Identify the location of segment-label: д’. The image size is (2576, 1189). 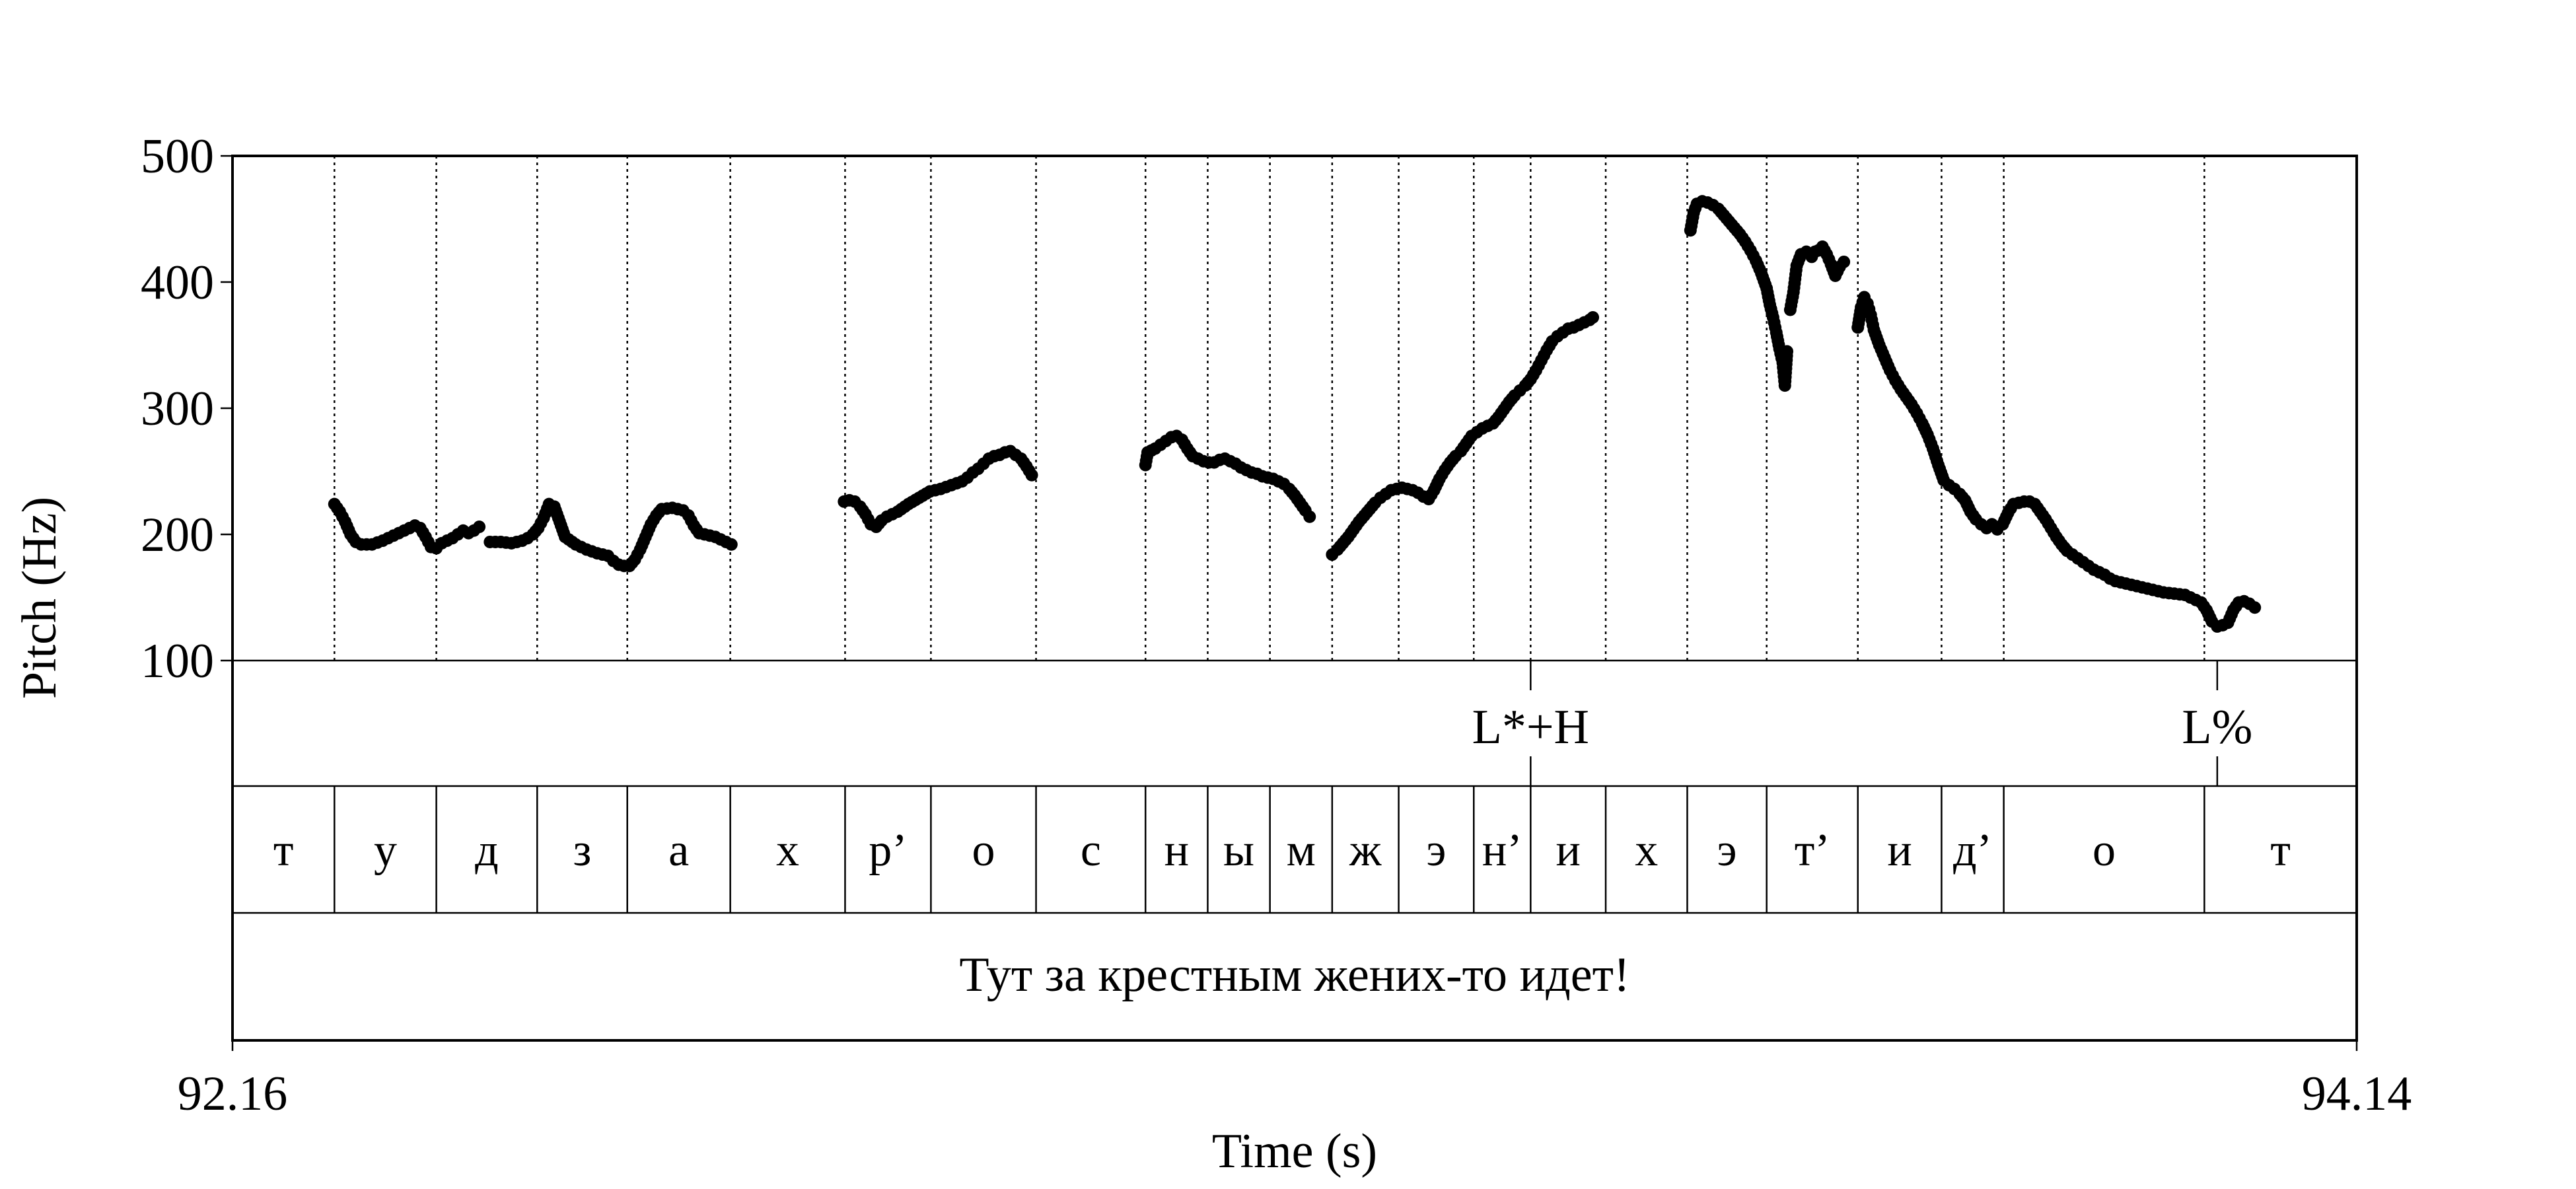
(1973, 850).